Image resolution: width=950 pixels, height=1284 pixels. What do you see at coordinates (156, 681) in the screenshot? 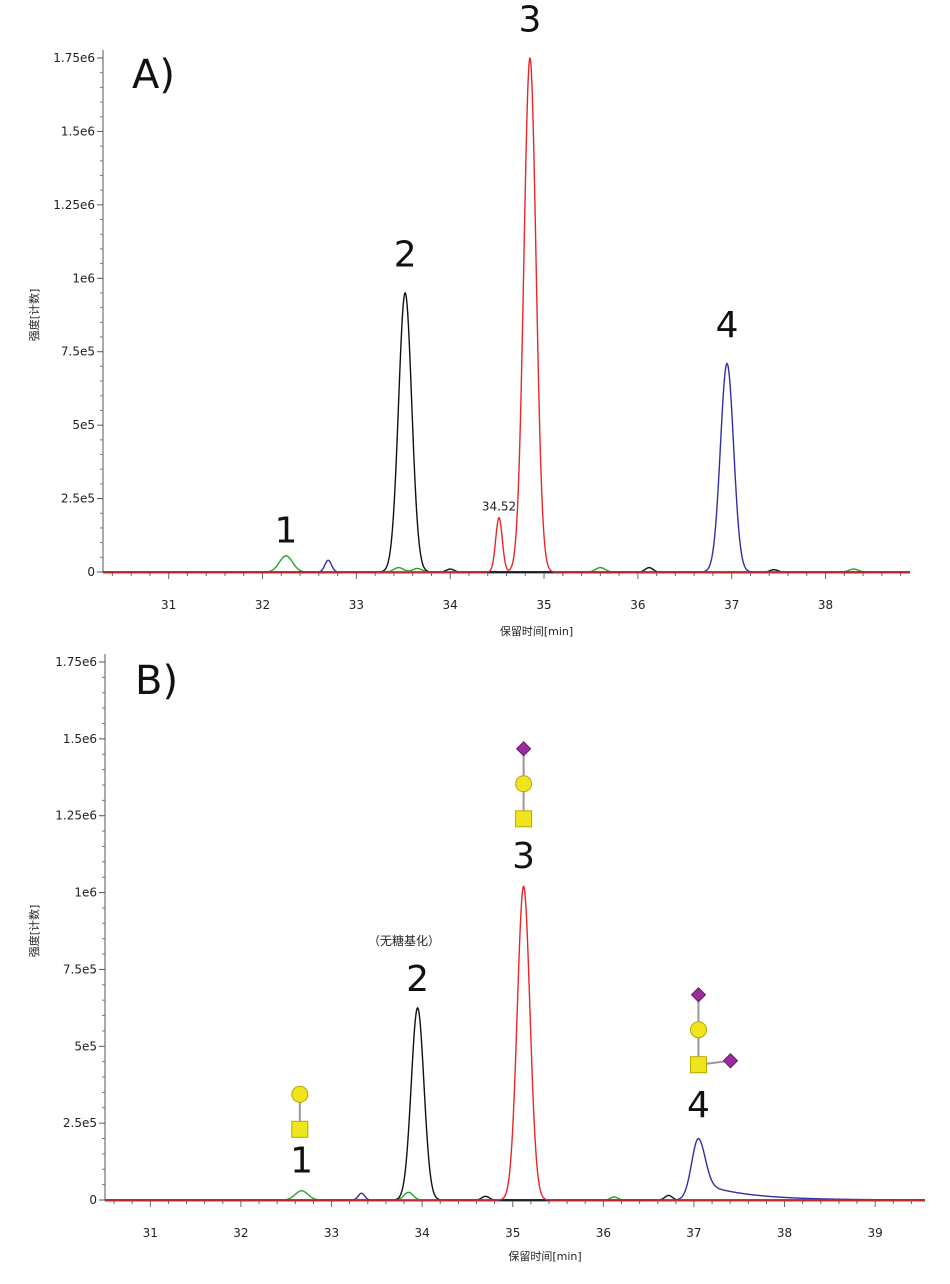
I see `panel-label: B)` at bounding box center [156, 681].